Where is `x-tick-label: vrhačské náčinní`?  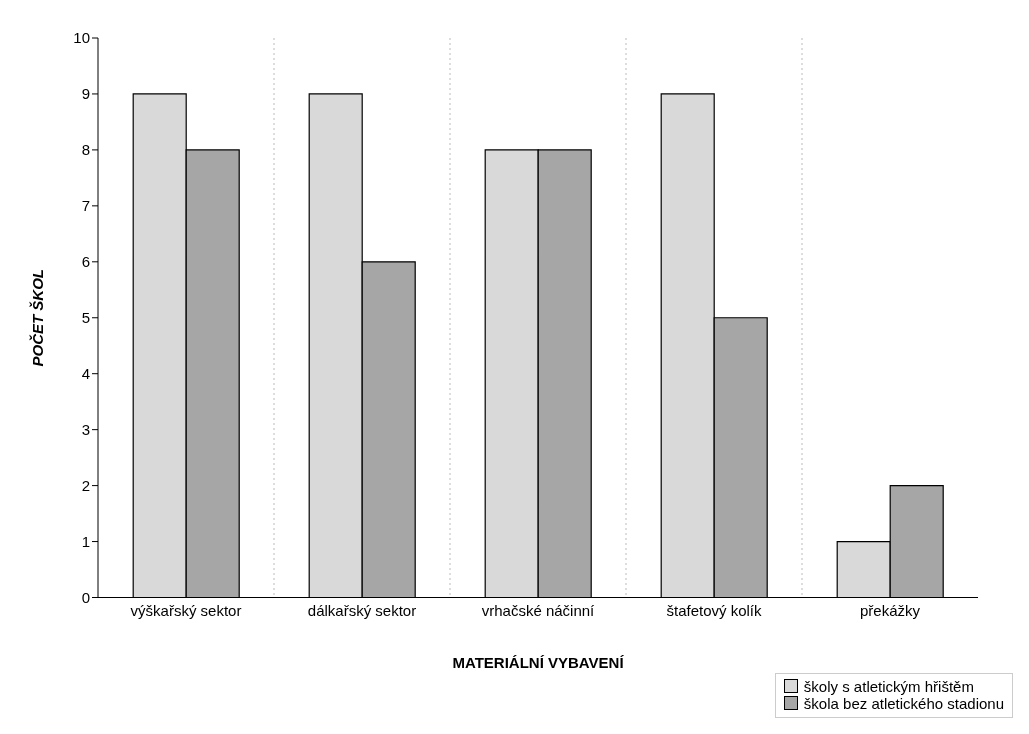
x-tick-label: vrhačské náčinní is located at coordinates (538, 611).